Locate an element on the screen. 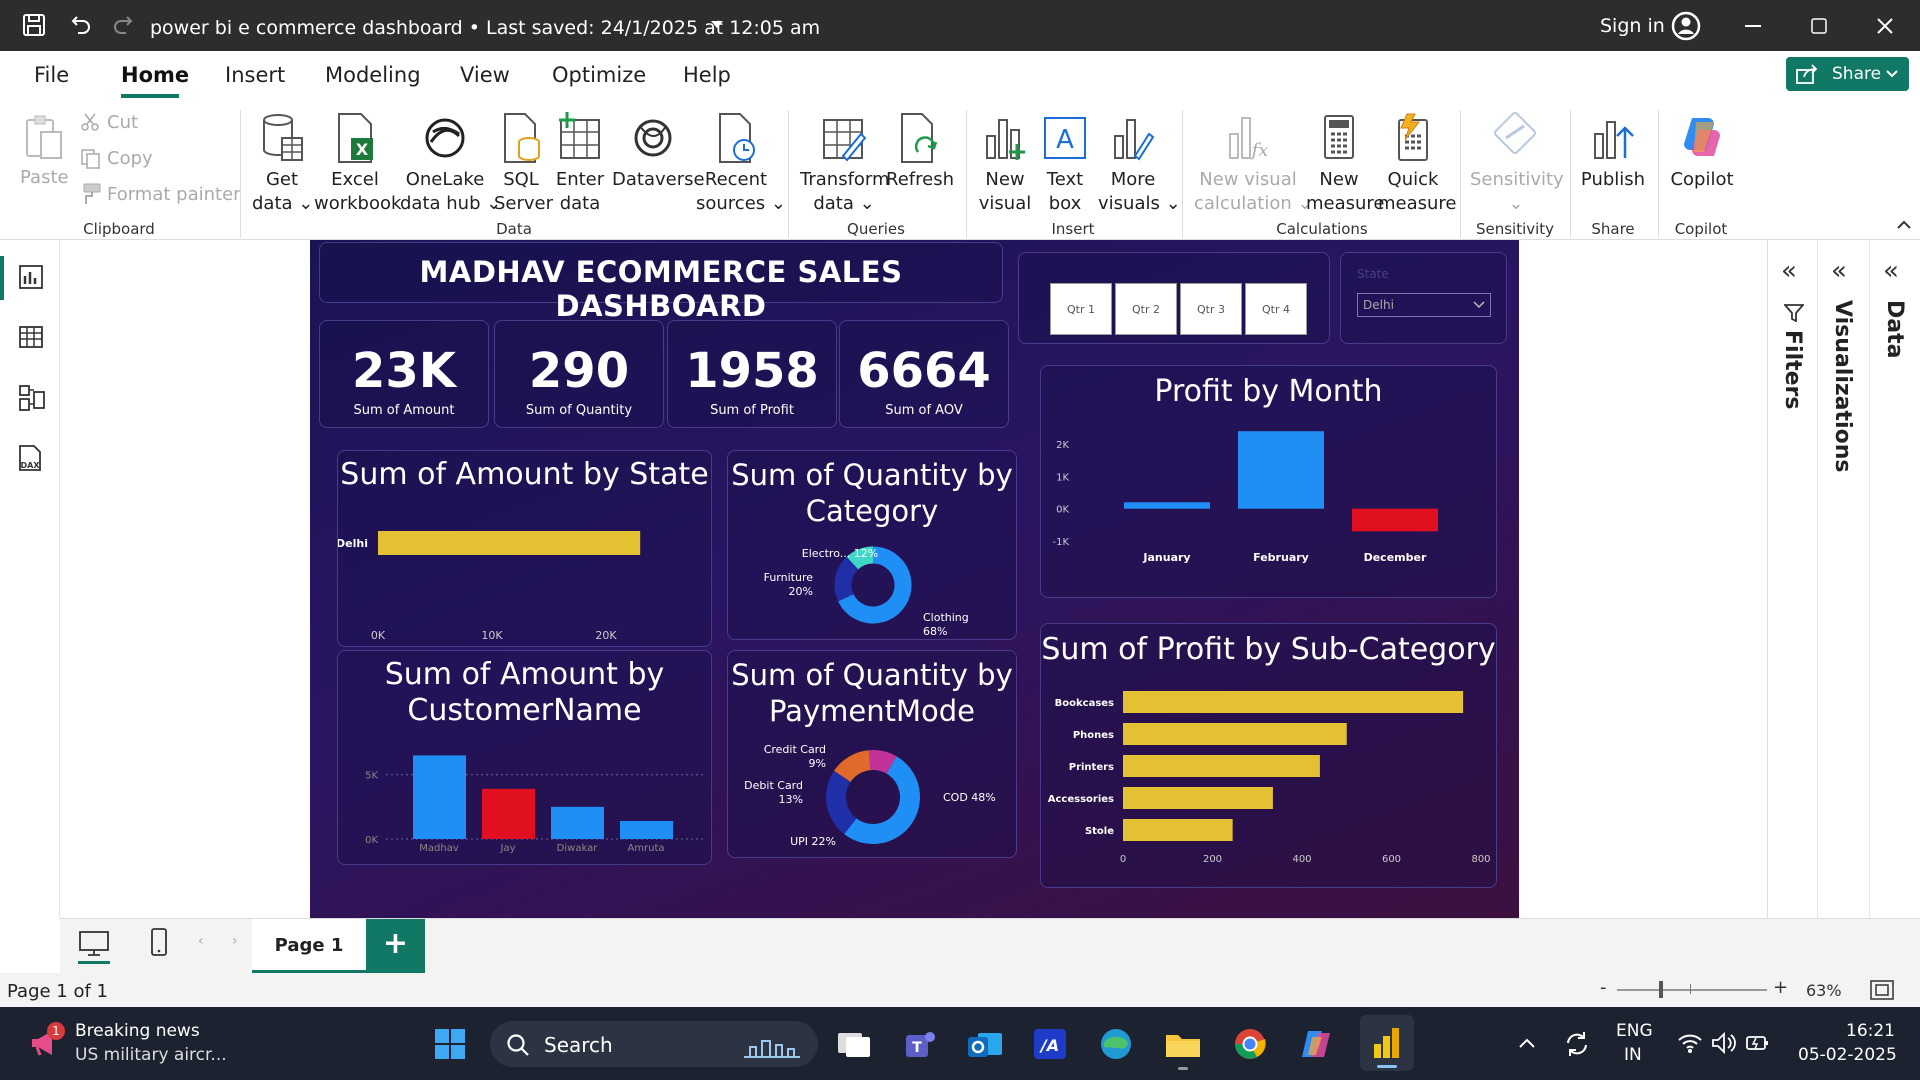 The width and height of the screenshot is (1920, 1080). task-view-icon is located at coordinates (854, 1044).